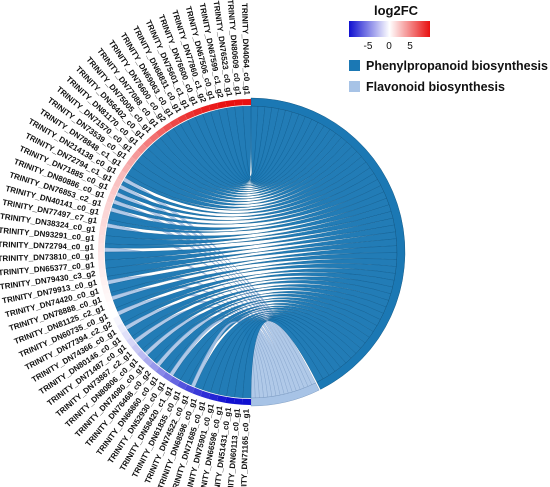  I want to click on legend-swatch-phenylpropanoid, so click(354, 65).